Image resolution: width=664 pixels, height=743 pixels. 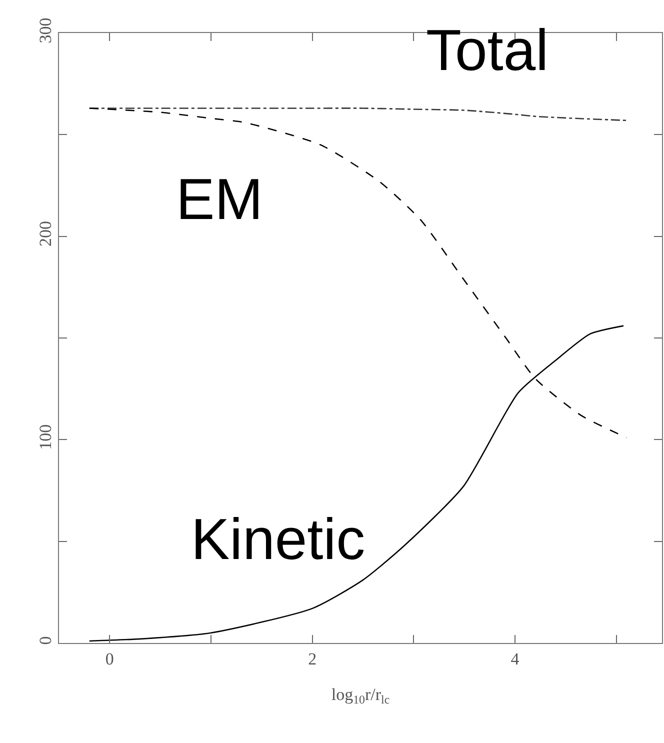 What do you see at coordinates (109, 659) in the screenshot?
I see `x-tick-label: 0` at bounding box center [109, 659].